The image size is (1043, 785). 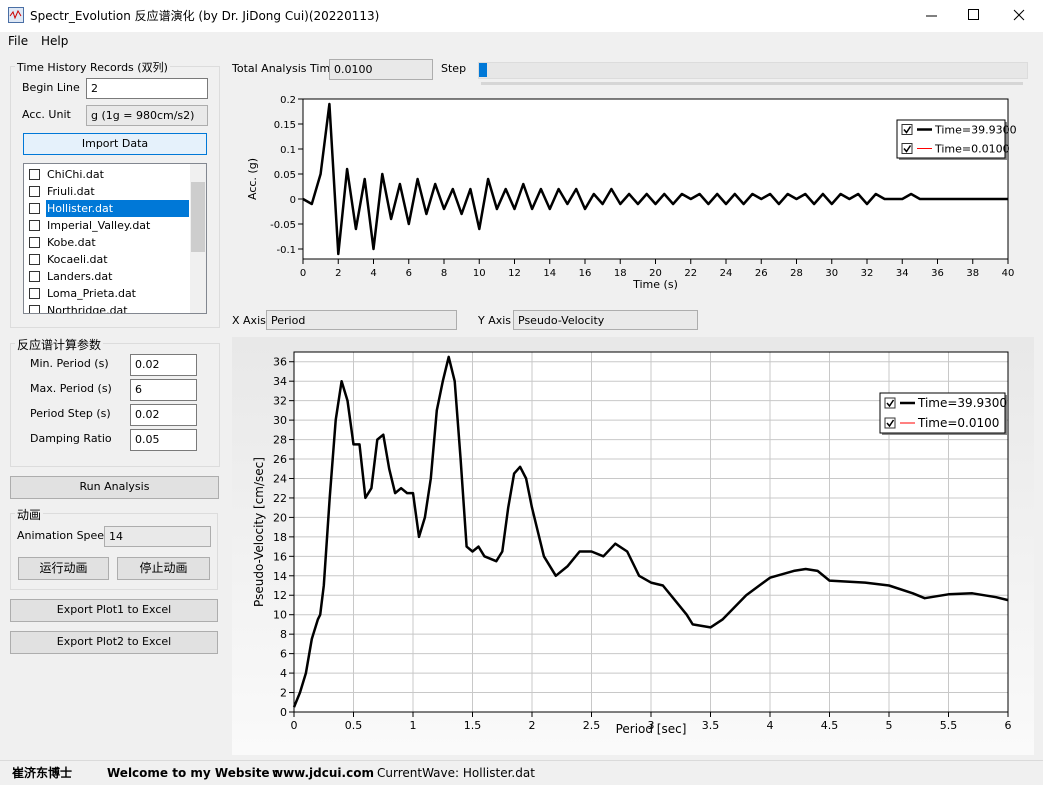 What do you see at coordinates (18, 41) in the screenshot?
I see `menu-item: File` at bounding box center [18, 41].